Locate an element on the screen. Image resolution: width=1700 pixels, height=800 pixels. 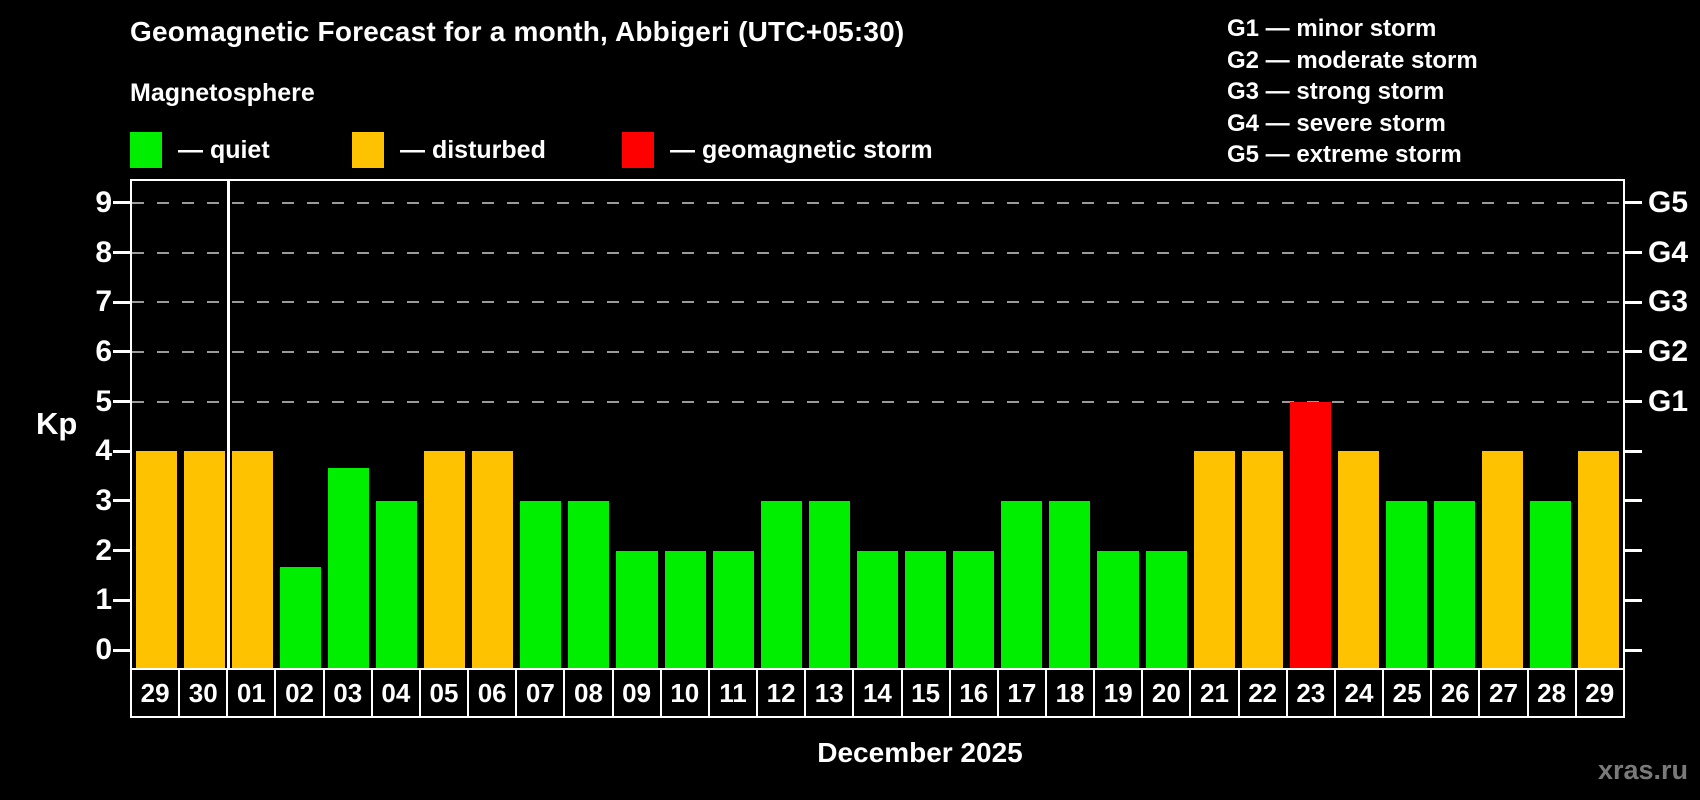
day-label-28: 28 is located at coordinates (1552, 693).